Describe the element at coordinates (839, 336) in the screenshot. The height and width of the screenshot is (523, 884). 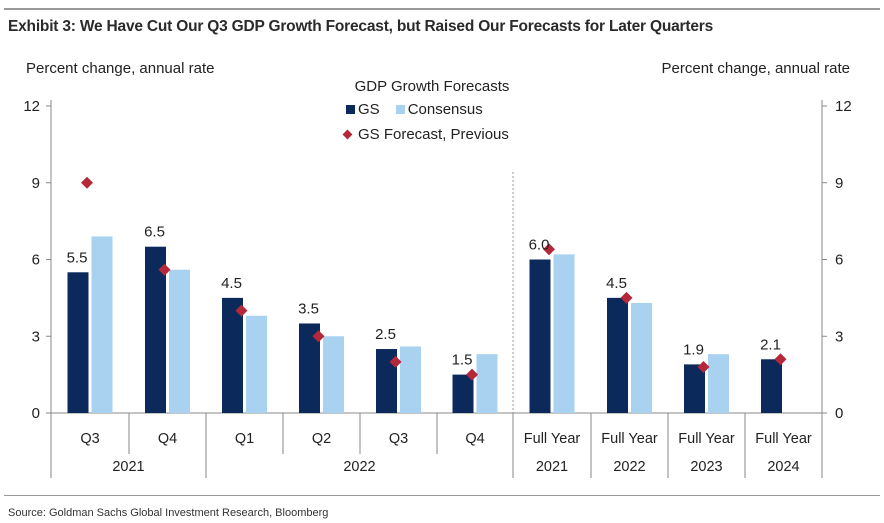
I see `right-tick-label: 3` at that location.